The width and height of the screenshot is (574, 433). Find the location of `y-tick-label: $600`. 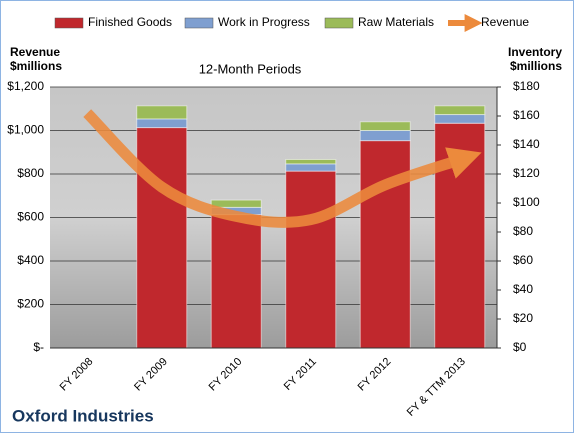

y-tick-label: $600 is located at coordinates (30, 217).